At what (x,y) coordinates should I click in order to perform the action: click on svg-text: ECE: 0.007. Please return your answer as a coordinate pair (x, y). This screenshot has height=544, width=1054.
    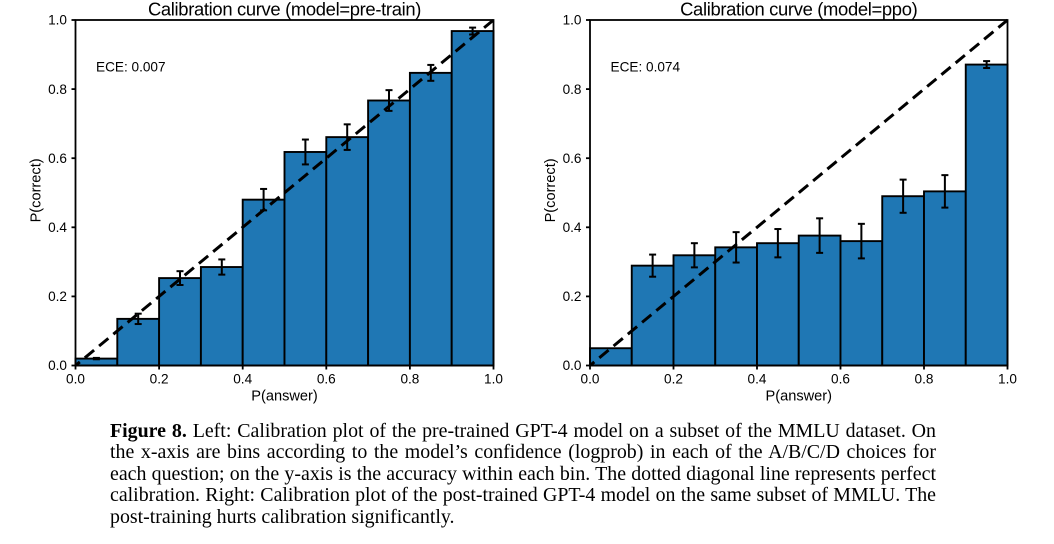
    Looking at the image, I should click on (131, 67).